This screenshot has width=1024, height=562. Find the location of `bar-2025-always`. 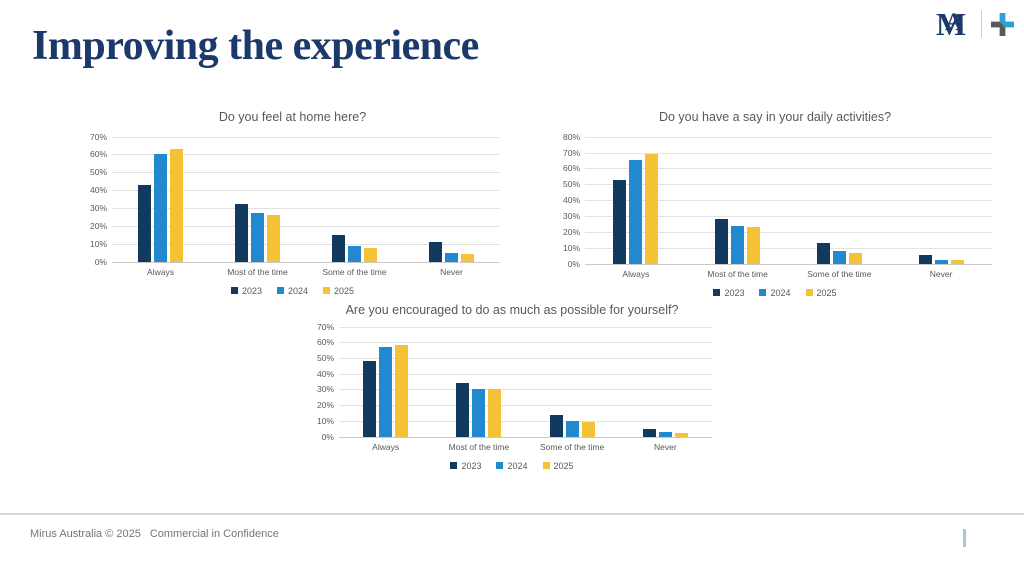

bar-2025-always is located at coordinates (652, 209).